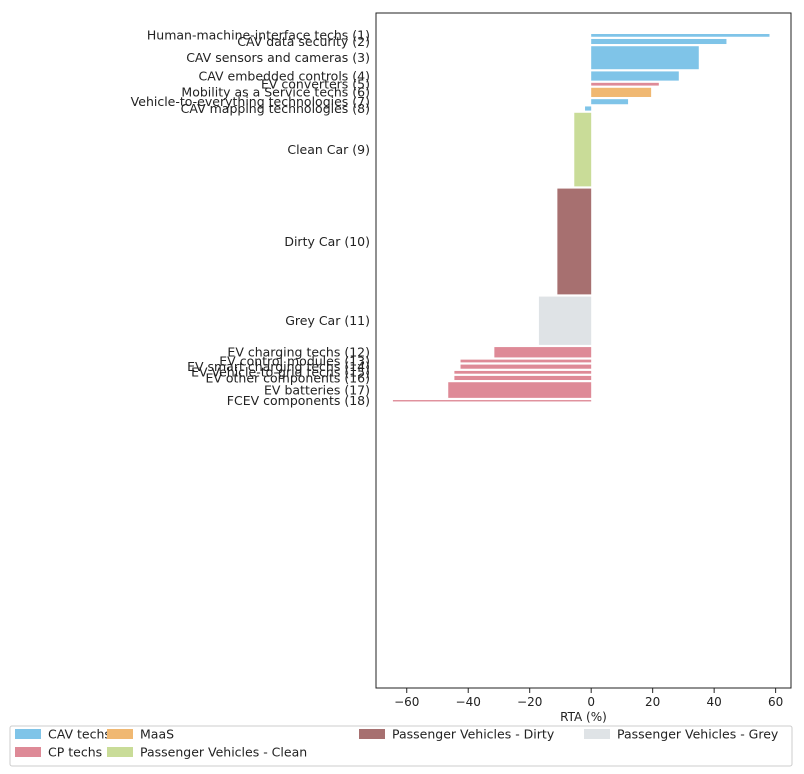 This screenshot has height=774, width=804. I want to click on category-label-1: Human-machine-interface techs (1), so click(258, 35).